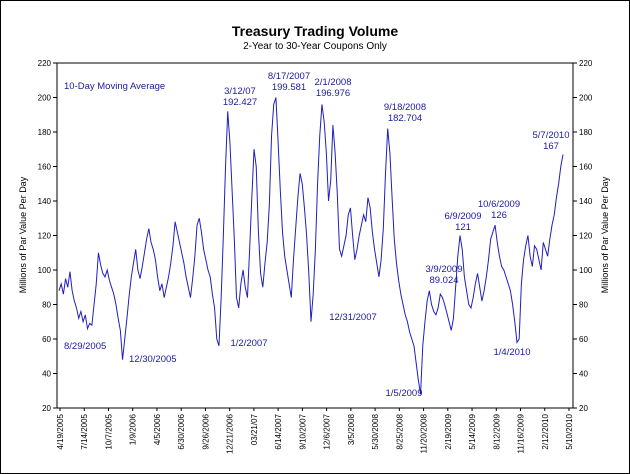 Image resolution: width=630 pixels, height=474 pixels. What do you see at coordinates (114, 86) in the screenshot?
I see `legend-text: 10-Day Moving Average` at bounding box center [114, 86].